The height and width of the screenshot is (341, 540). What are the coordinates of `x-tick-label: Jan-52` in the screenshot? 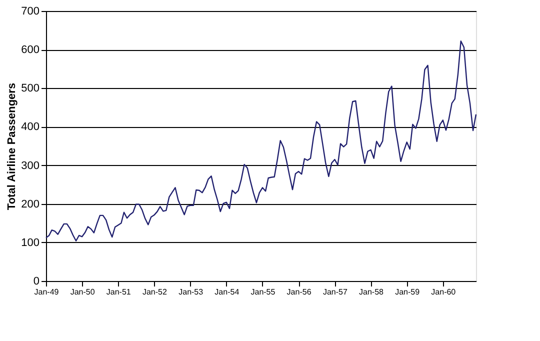 It's located at (155, 292).